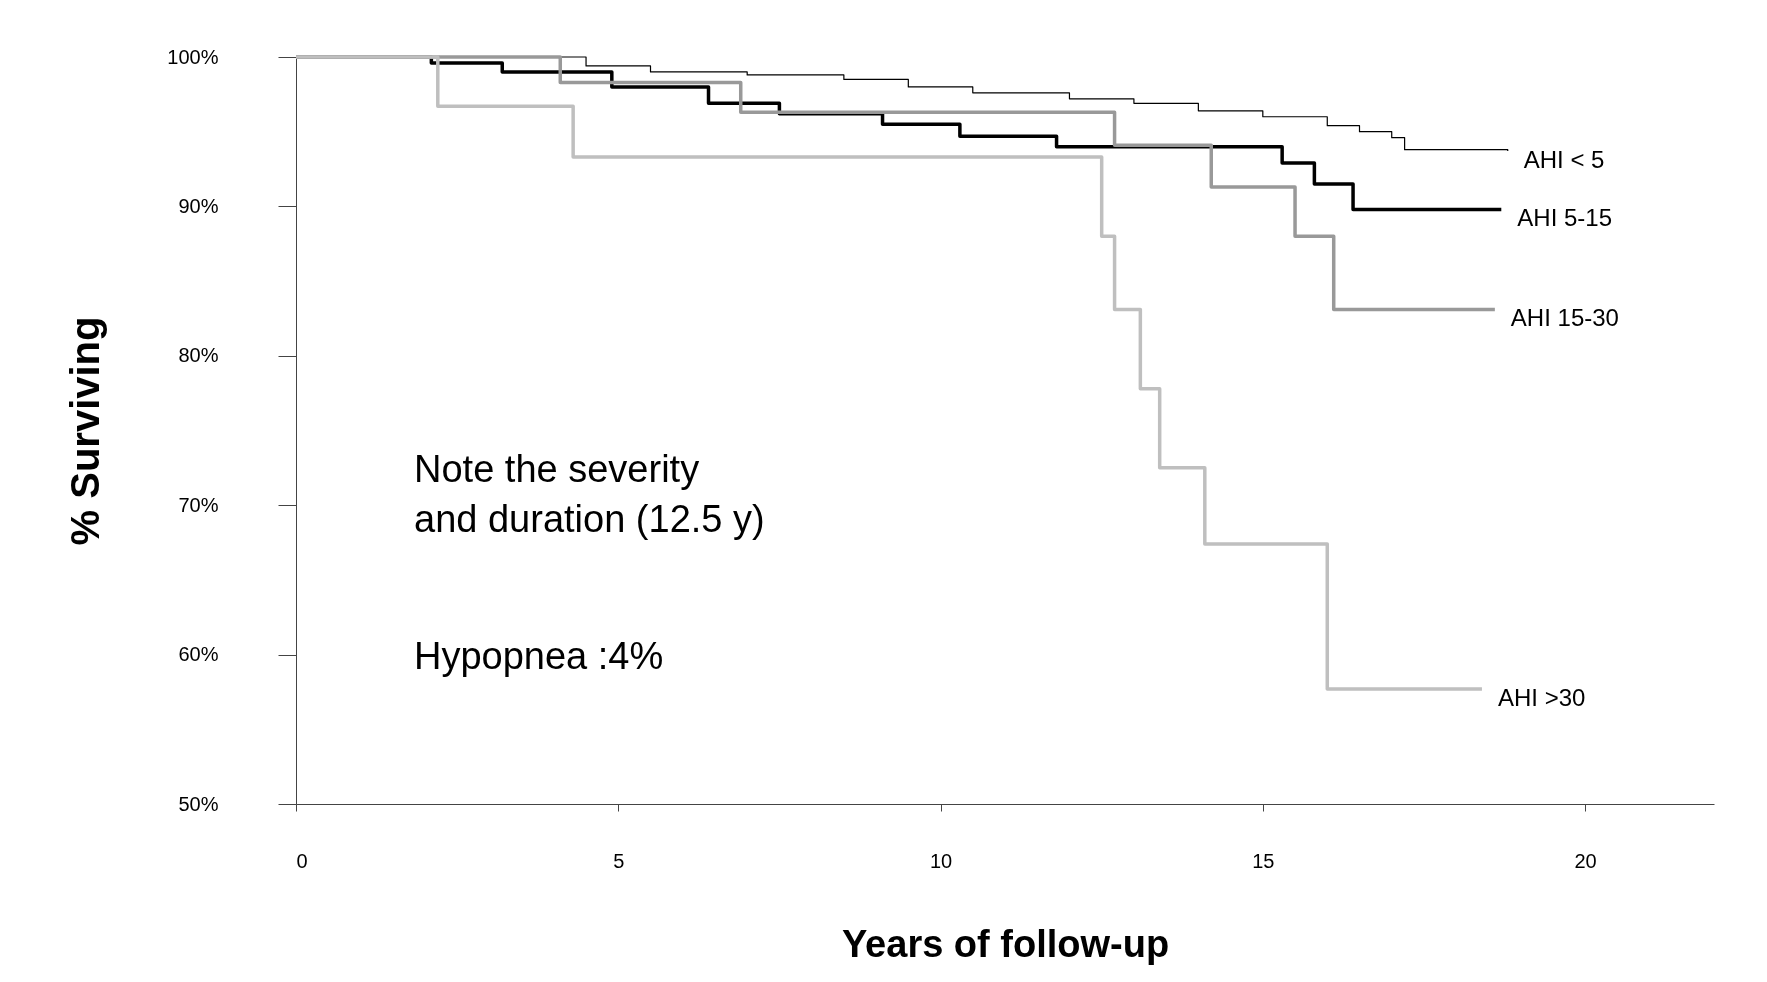 The image size is (1767, 982). I want to click on x-axis-title: Years of follow-up, so click(1005, 943).